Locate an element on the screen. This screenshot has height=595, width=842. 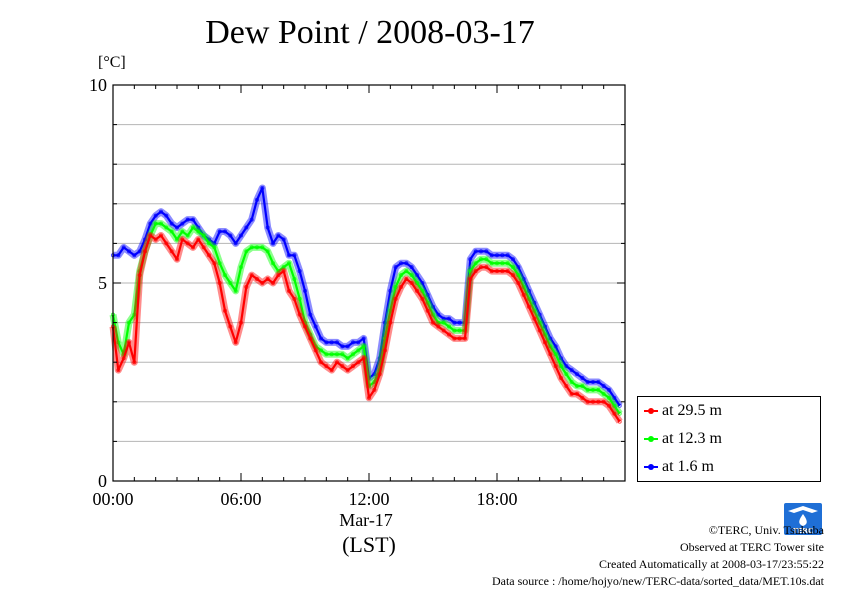
x-tick-label: 12:00 is located at coordinates (368, 499).